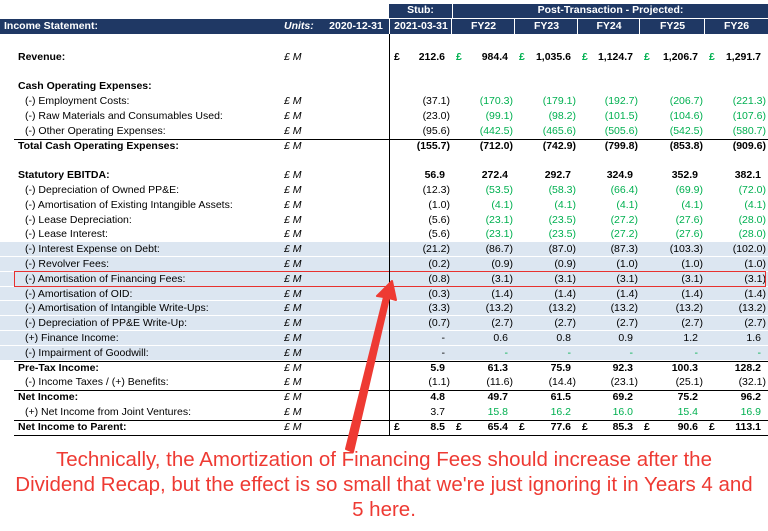  What do you see at coordinates (78, 219) in the screenshot?
I see `row-label: (-) Lease Depreciation:` at bounding box center [78, 219].